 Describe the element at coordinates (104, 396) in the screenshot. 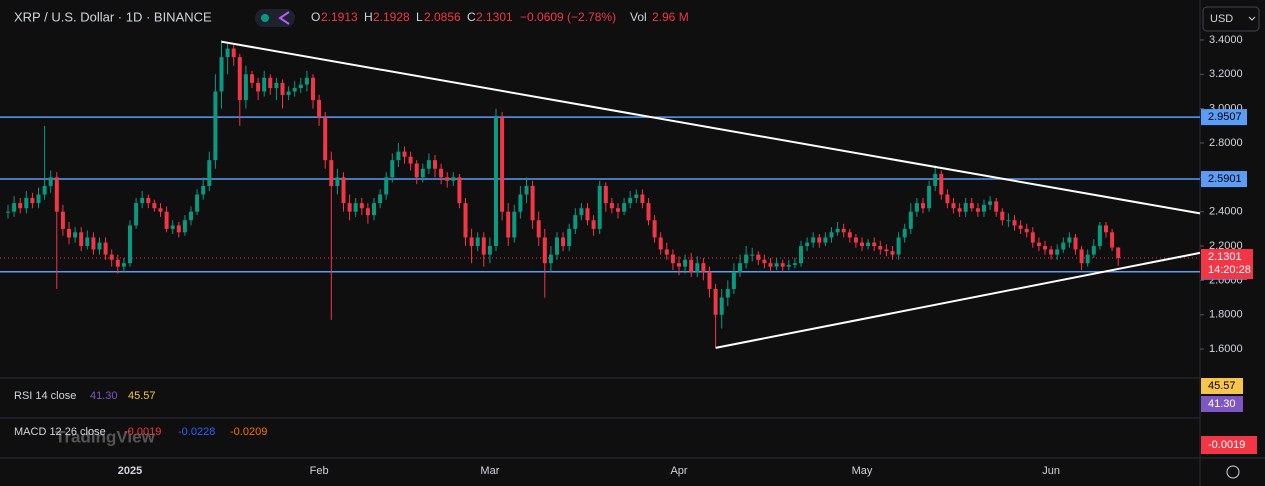

I see `rsi-value: 41.30` at that location.